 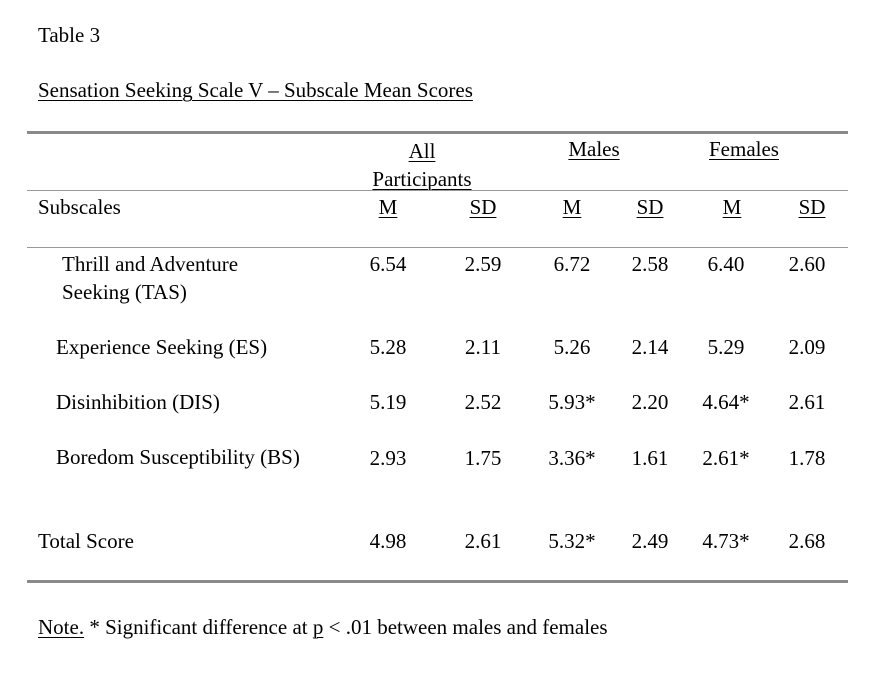 I want to click on cell-total-all-sd: 2.61, so click(x=483, y=541).